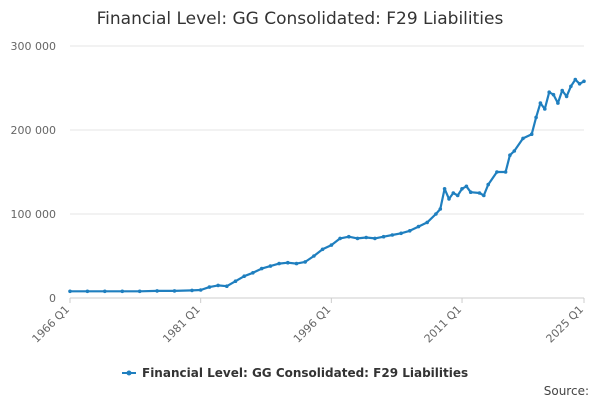 The height and width of the screenshot is (400, 600). I want to click on y-tick-label: 0, so click(52, 298).